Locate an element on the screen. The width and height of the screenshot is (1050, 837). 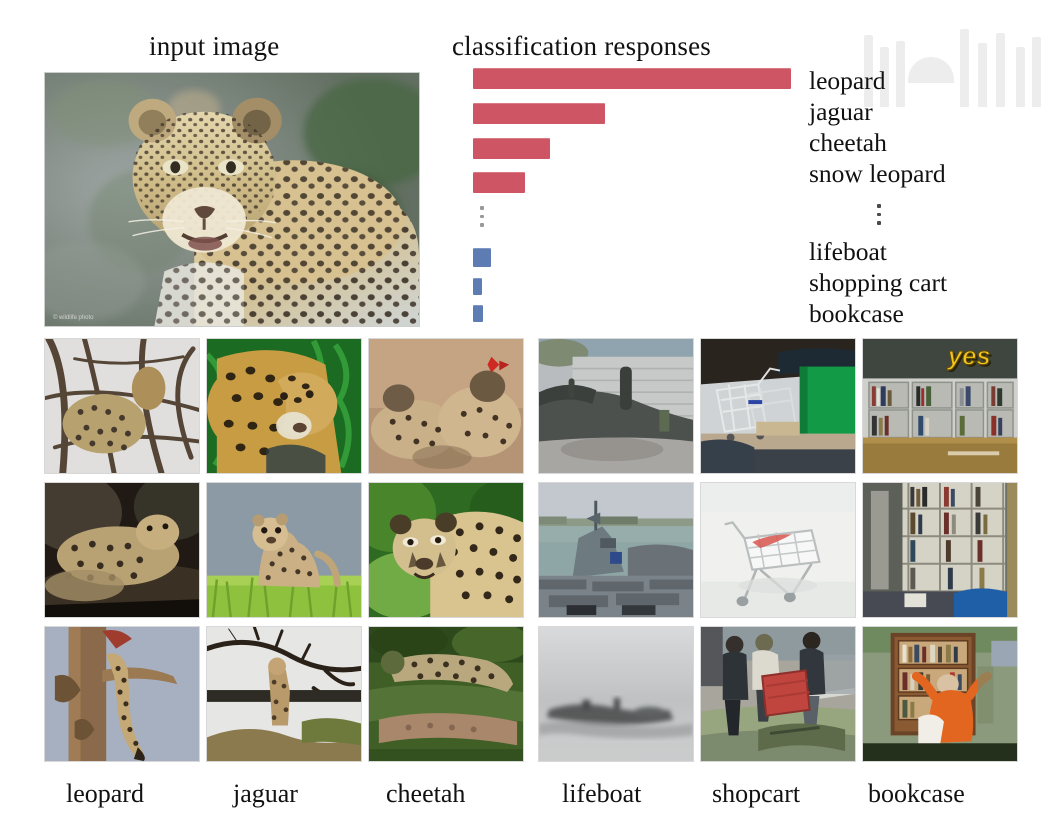
jaguar-foliage-image is located at coordinates (284, 406).